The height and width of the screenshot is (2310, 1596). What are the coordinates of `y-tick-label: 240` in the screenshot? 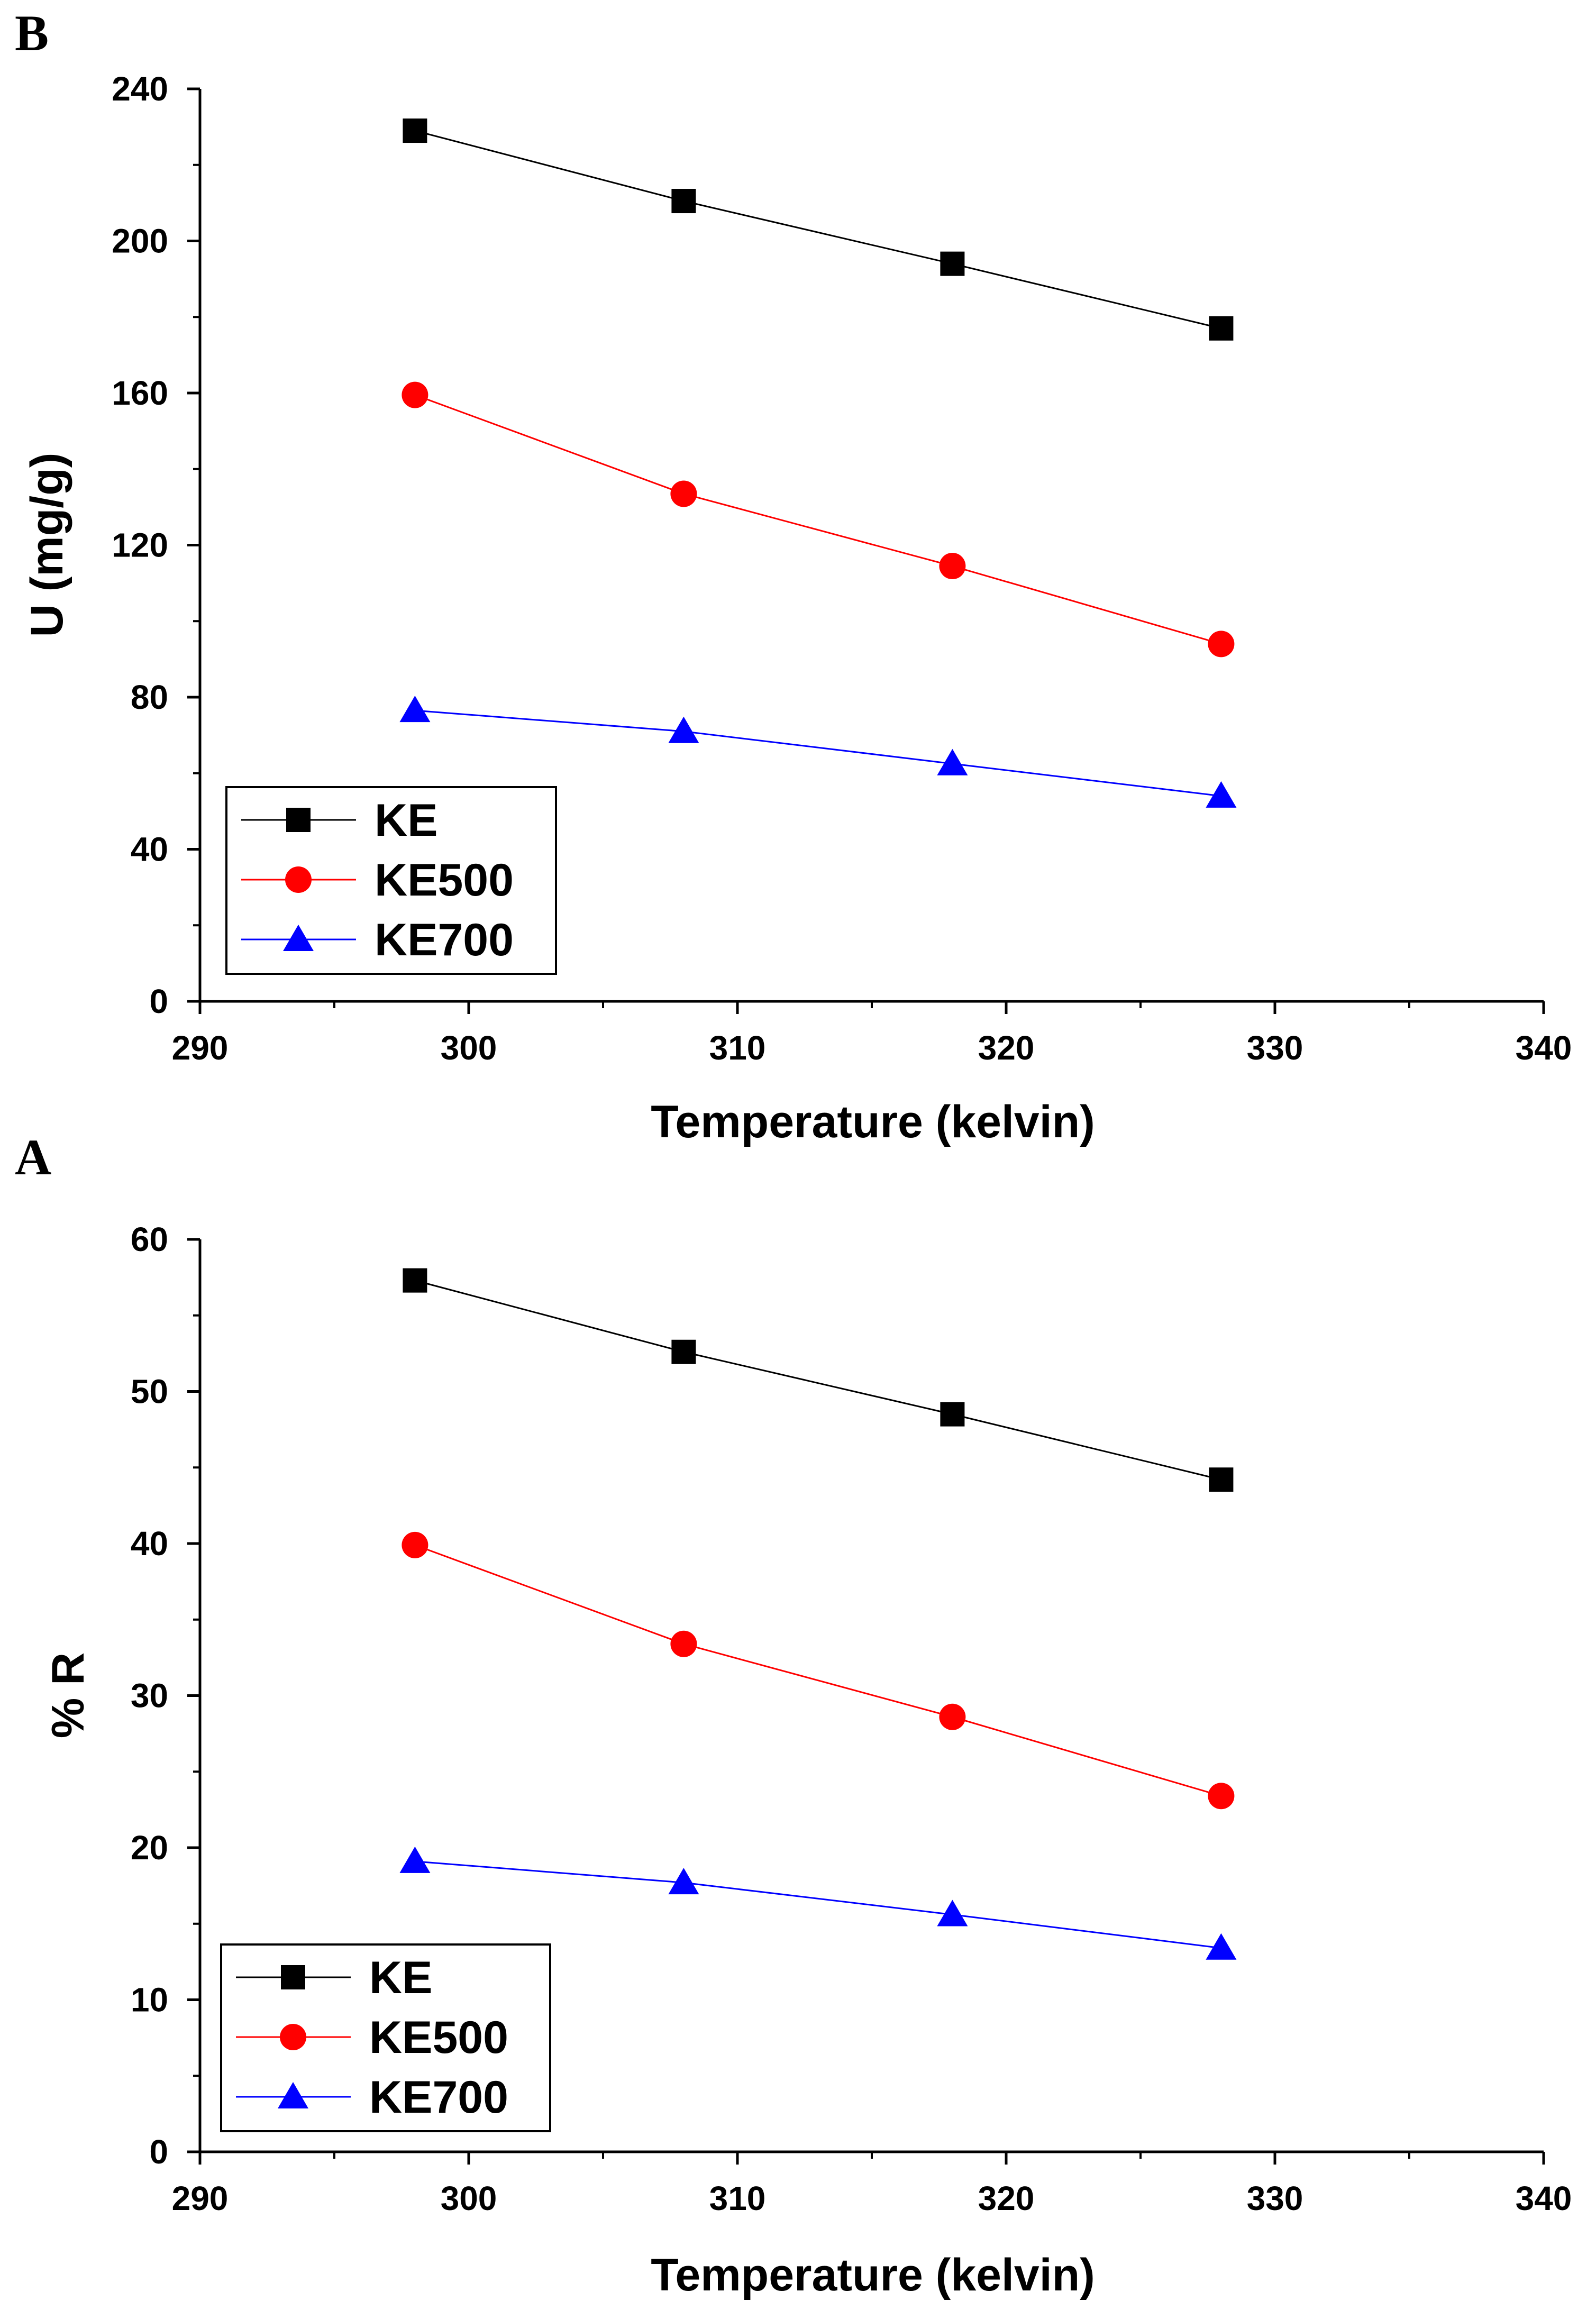 It's located at (140, 89).